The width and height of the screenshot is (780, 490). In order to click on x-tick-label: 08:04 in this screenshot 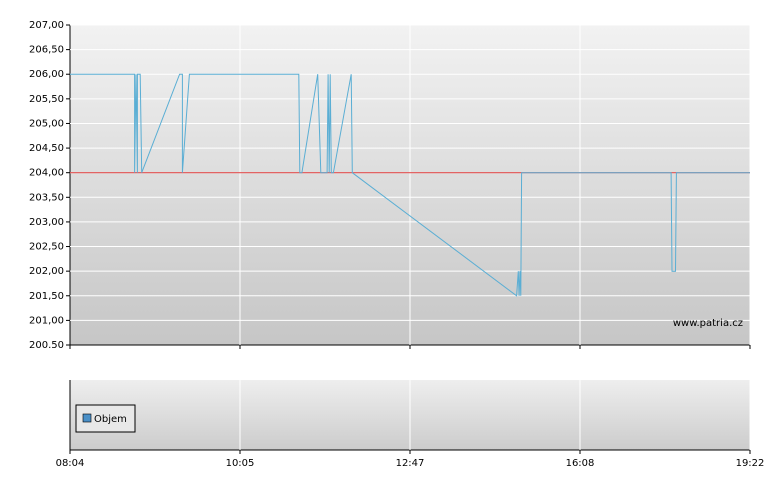, I will do `click(70, 463)`.